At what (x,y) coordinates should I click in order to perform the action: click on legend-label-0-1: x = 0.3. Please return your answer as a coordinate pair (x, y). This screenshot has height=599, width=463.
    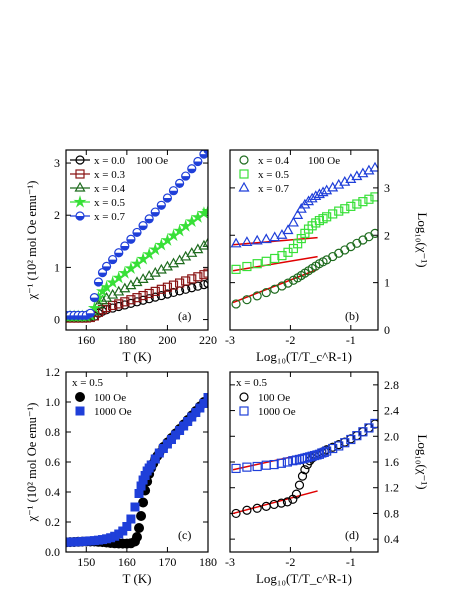
    Looking at the image, I should click on (109, 175).